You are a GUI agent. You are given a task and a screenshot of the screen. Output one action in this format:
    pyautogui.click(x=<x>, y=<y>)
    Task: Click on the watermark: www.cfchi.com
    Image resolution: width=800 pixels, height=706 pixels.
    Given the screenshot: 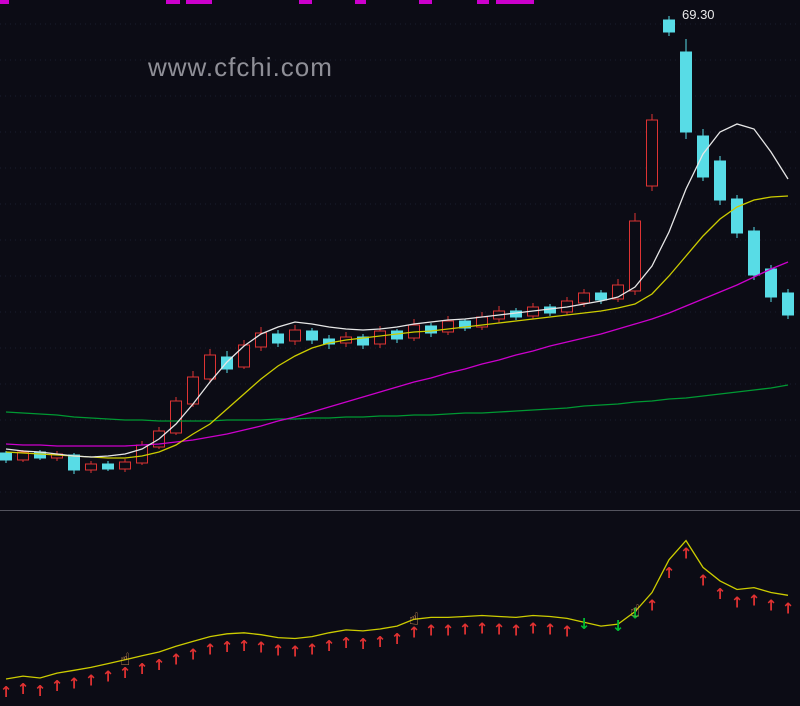 What is the action you would take?
    pyautogui.click(x=240, y=67)
    